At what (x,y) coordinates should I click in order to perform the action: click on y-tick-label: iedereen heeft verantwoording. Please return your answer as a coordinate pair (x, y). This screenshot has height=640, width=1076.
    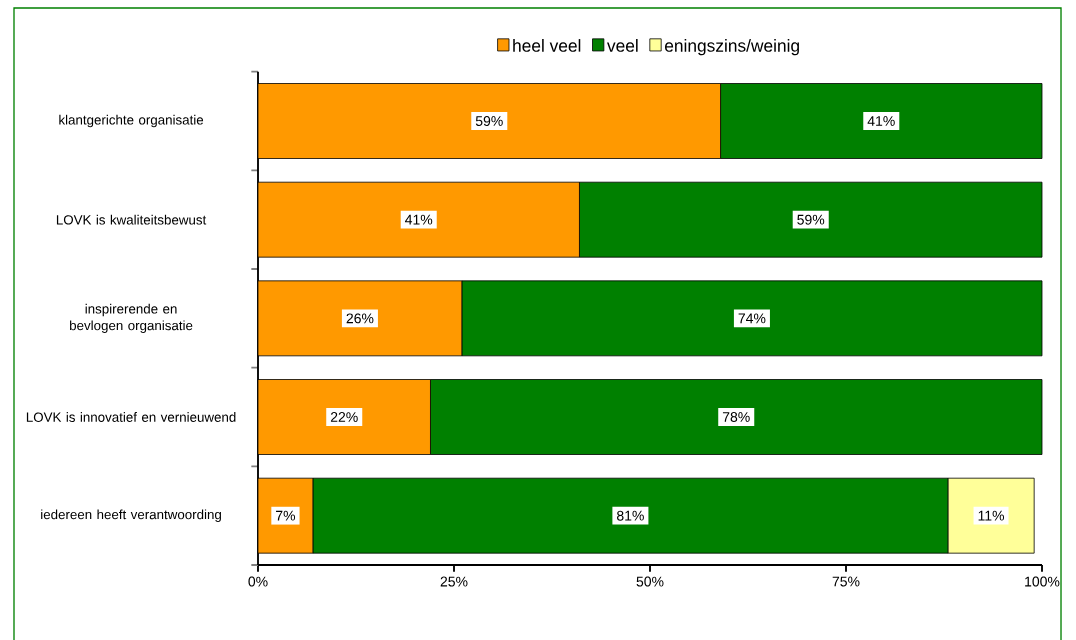
    Looking at the image, I should click on (131, 515).